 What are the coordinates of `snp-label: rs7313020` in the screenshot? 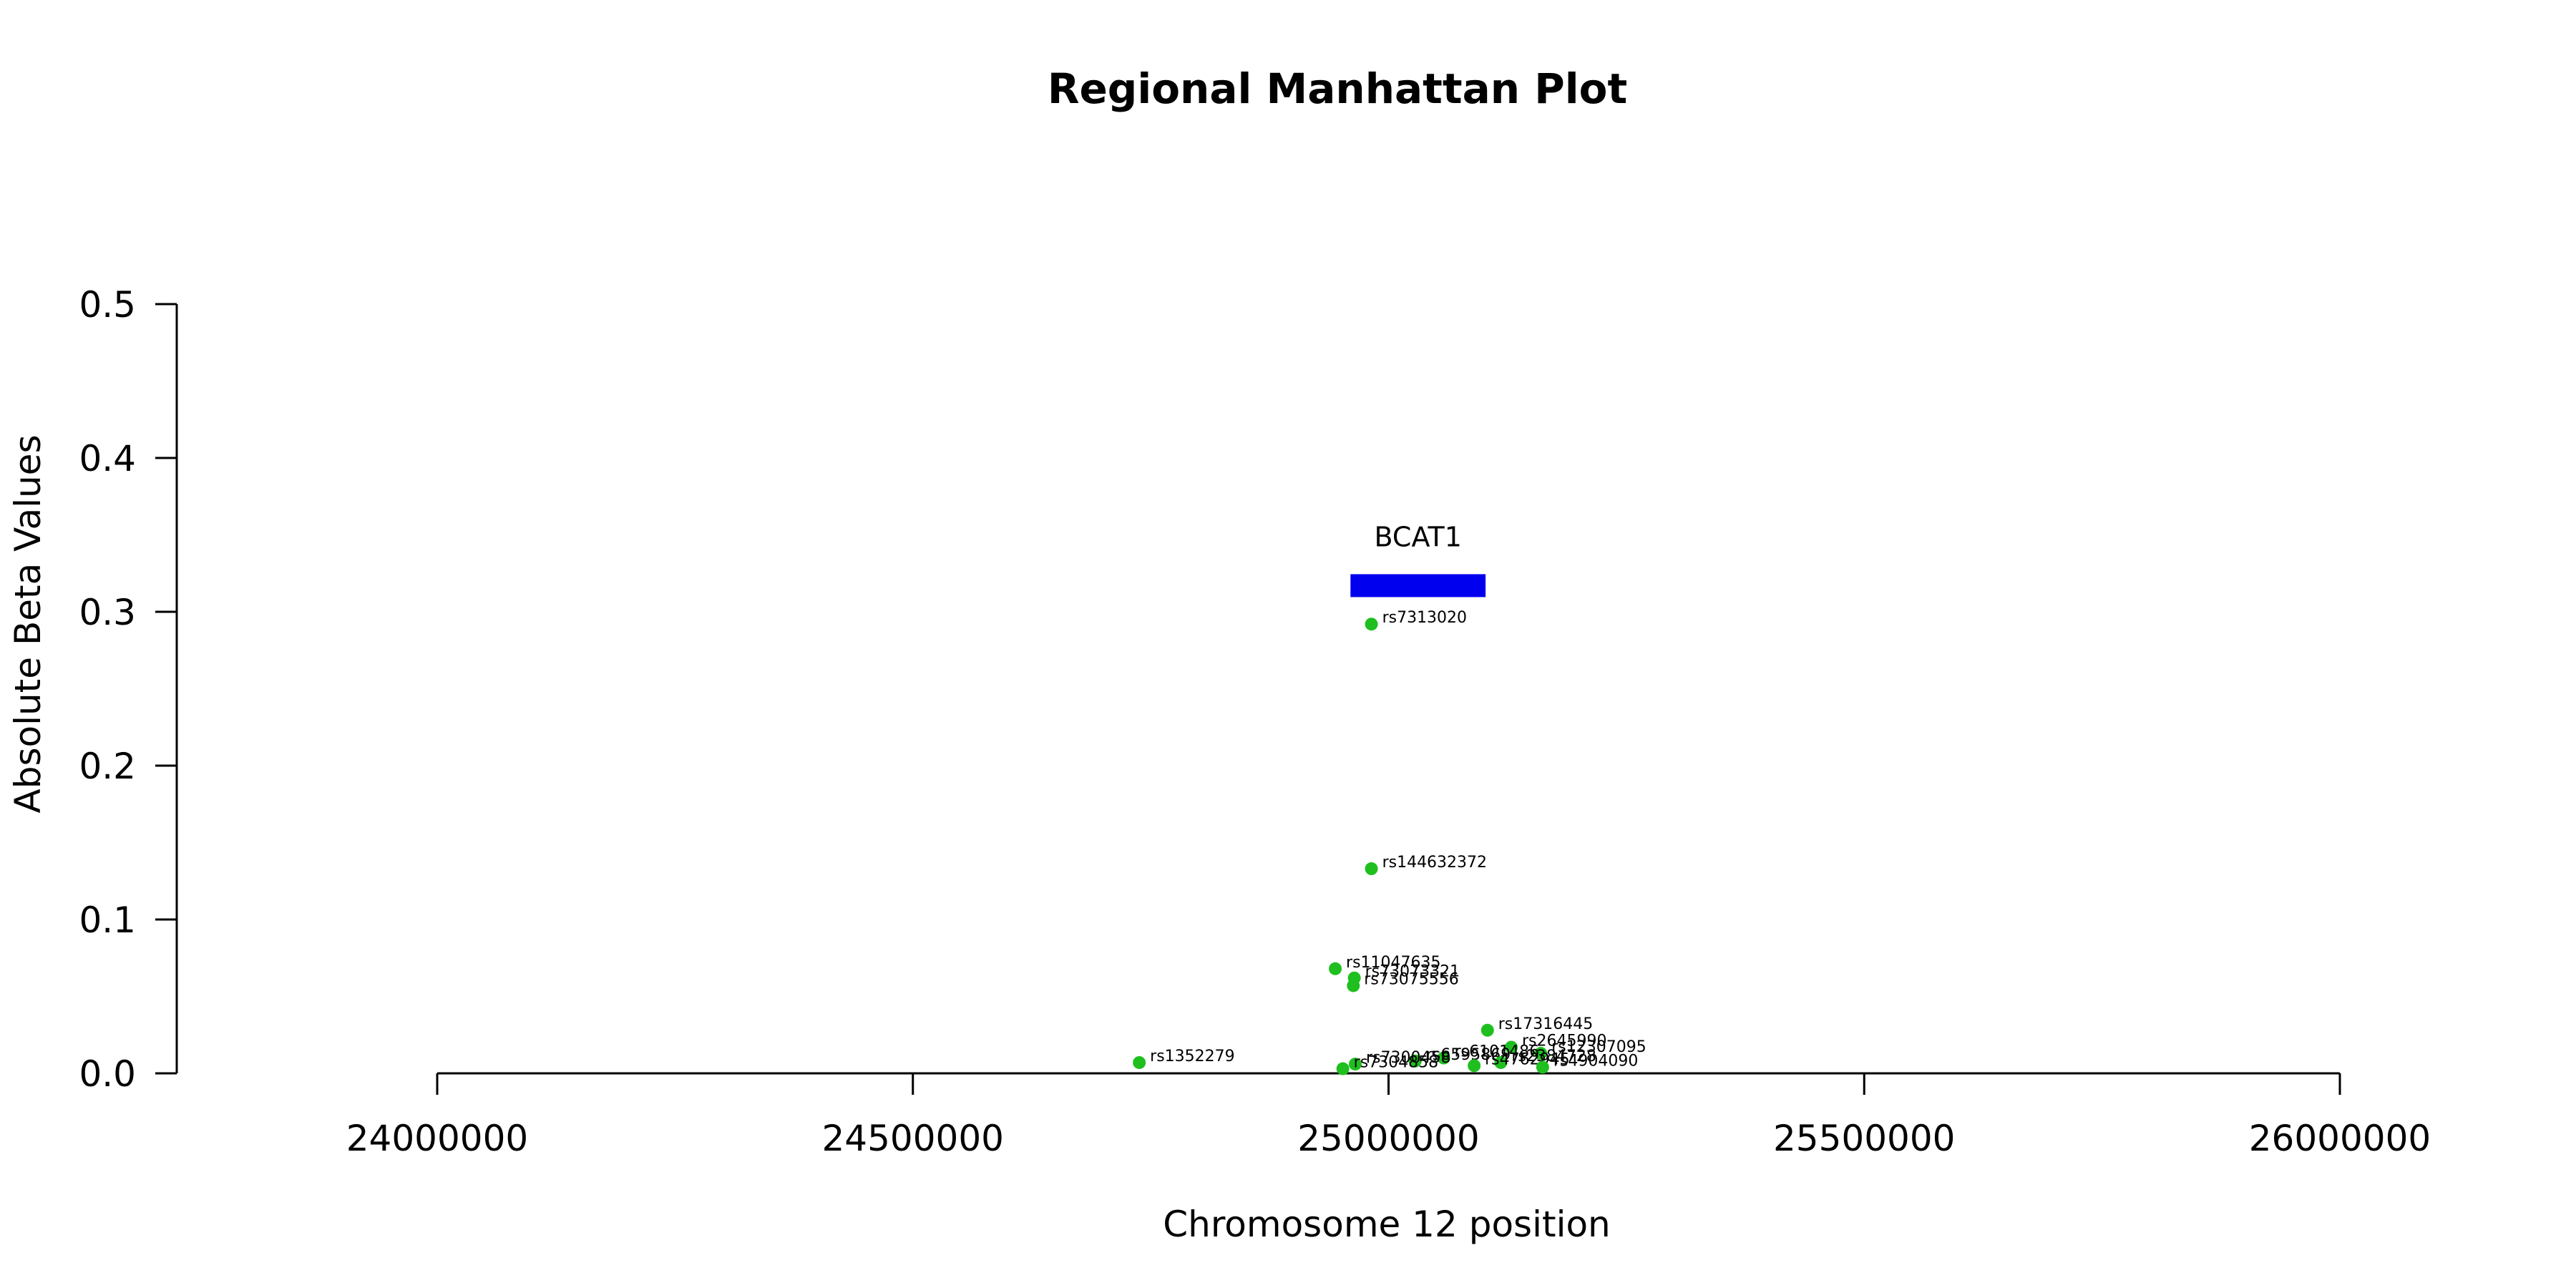 It's located at (1424, 618).